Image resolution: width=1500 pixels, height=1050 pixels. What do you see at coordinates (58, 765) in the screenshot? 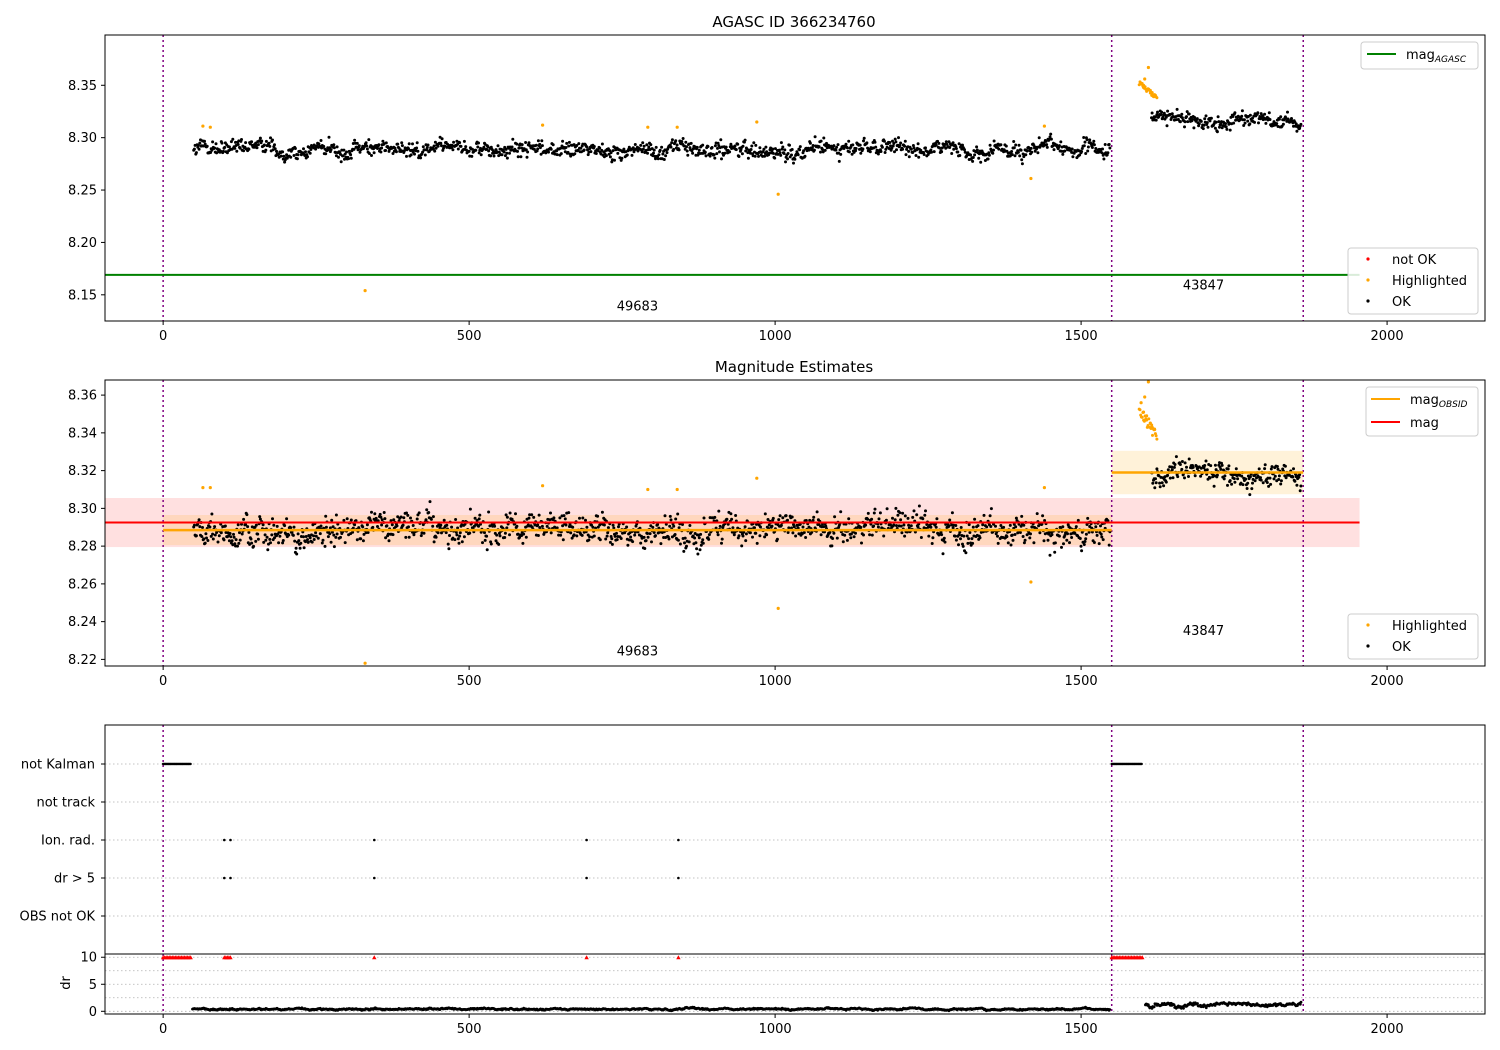
I see `flag-category-label: not Kalman` at bounding box center [58, 765].